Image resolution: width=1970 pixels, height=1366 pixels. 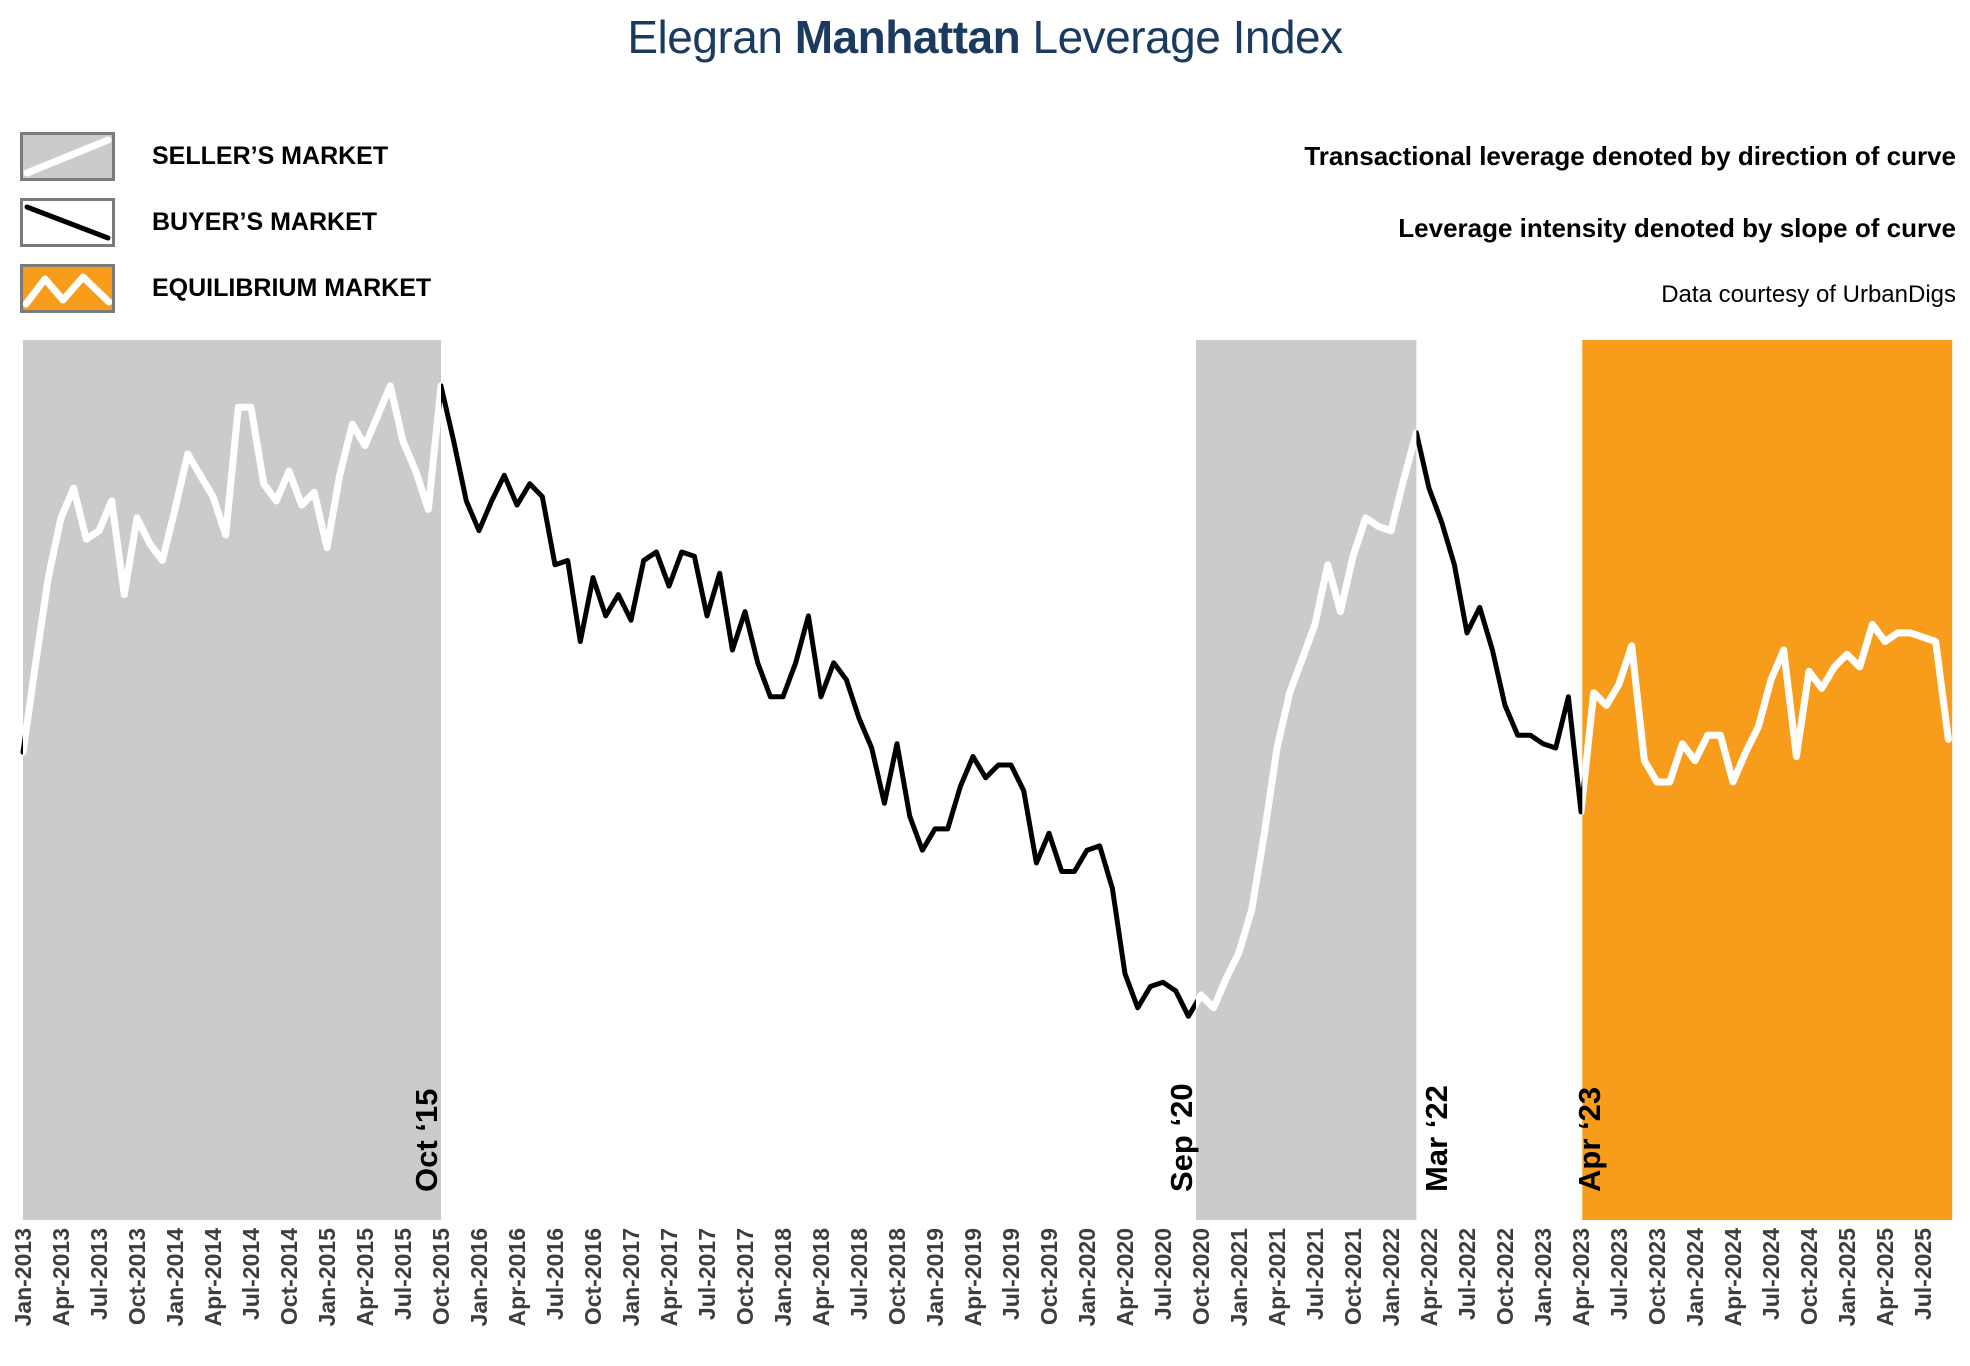 I want to click on sellers-market-swatch-icon, so click(x=67, y=156).